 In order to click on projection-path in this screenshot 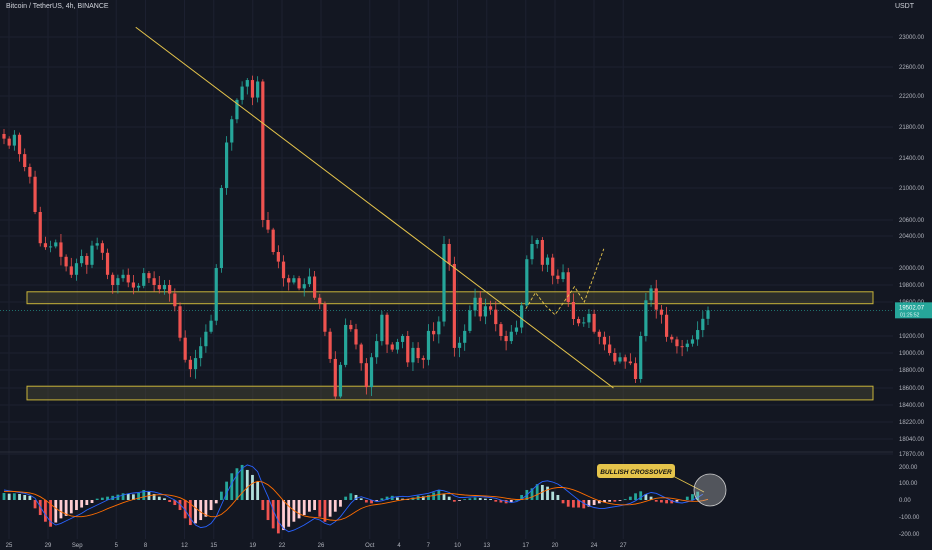, I will do `click(565, 282)`.